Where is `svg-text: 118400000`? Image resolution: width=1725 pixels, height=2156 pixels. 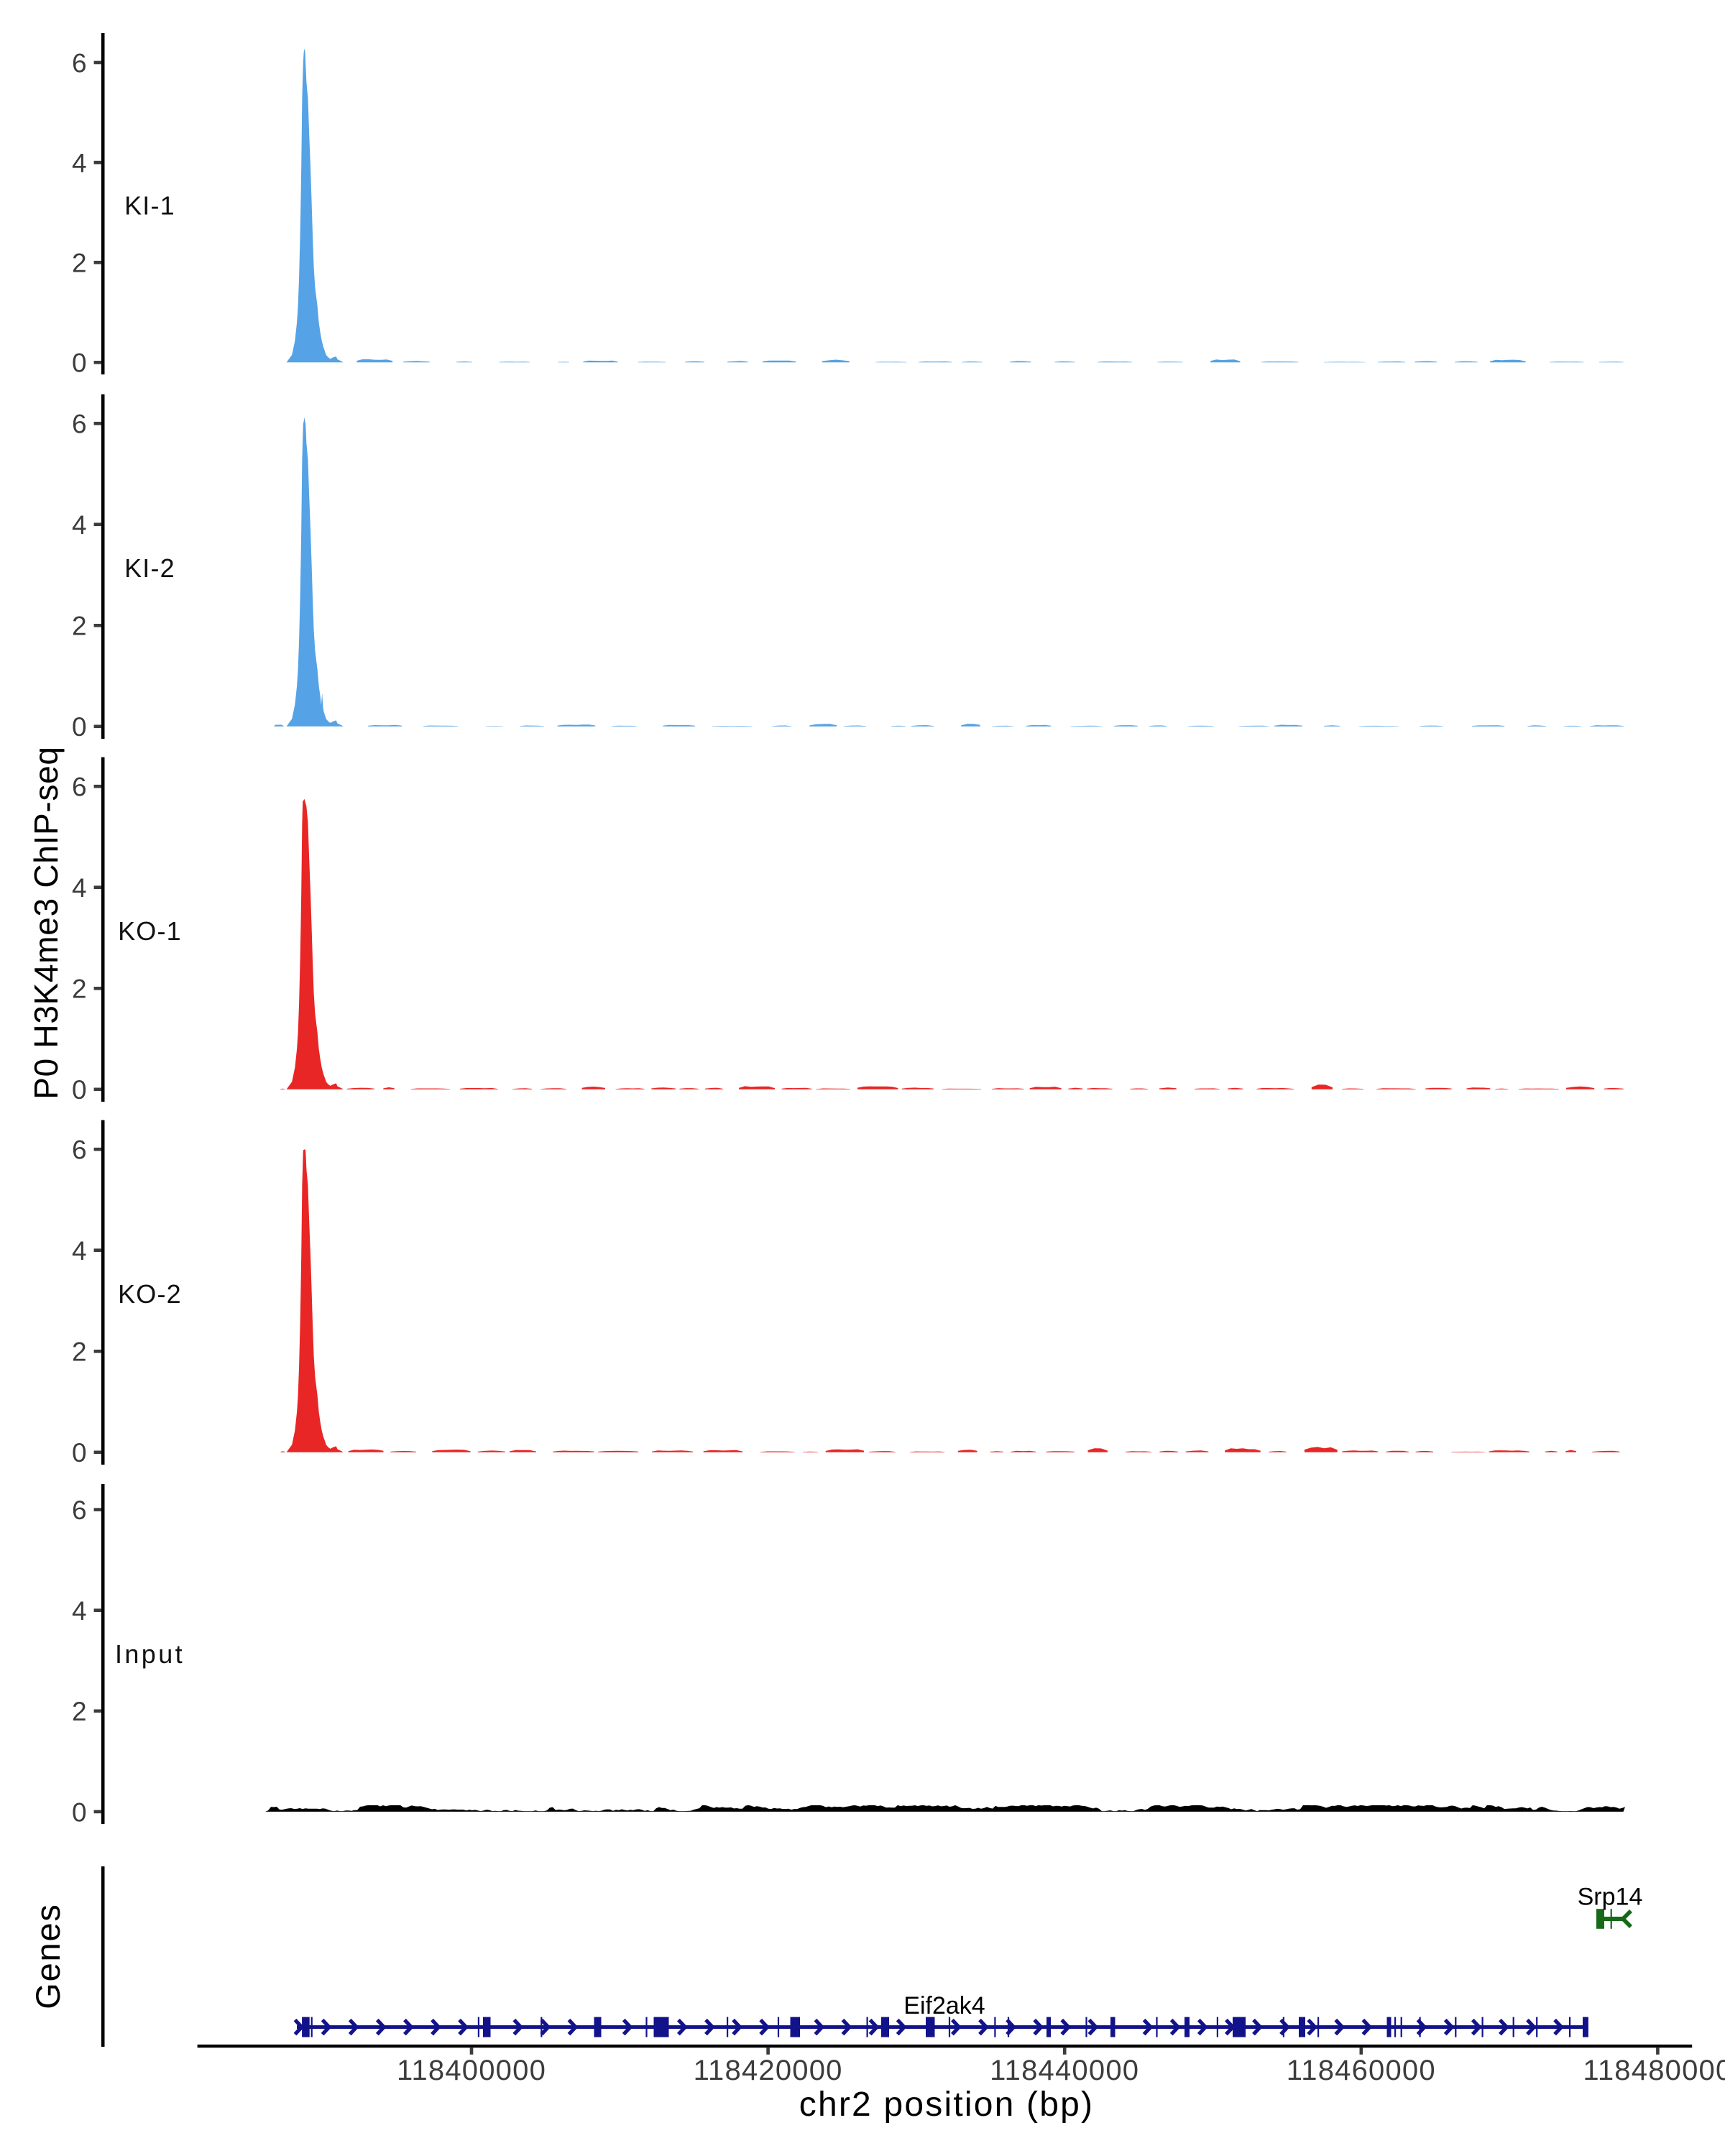
svg-text: 118400000 is located at coordinates (471, 2070).